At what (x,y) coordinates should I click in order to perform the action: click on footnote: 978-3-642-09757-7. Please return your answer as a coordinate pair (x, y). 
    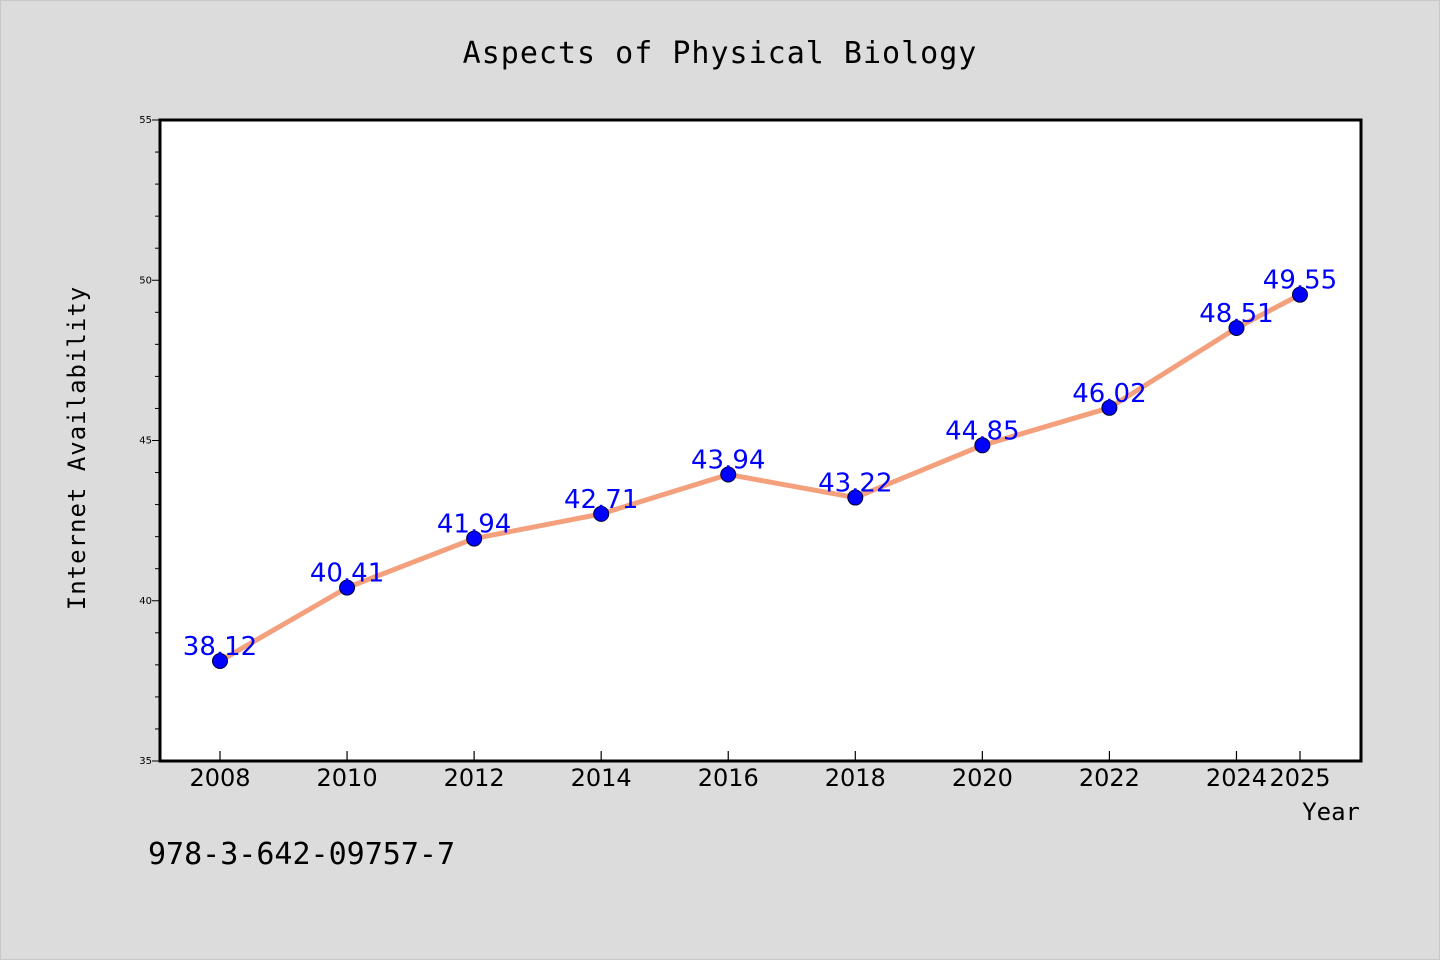
    Looking at the image, I should click on (301, 854).